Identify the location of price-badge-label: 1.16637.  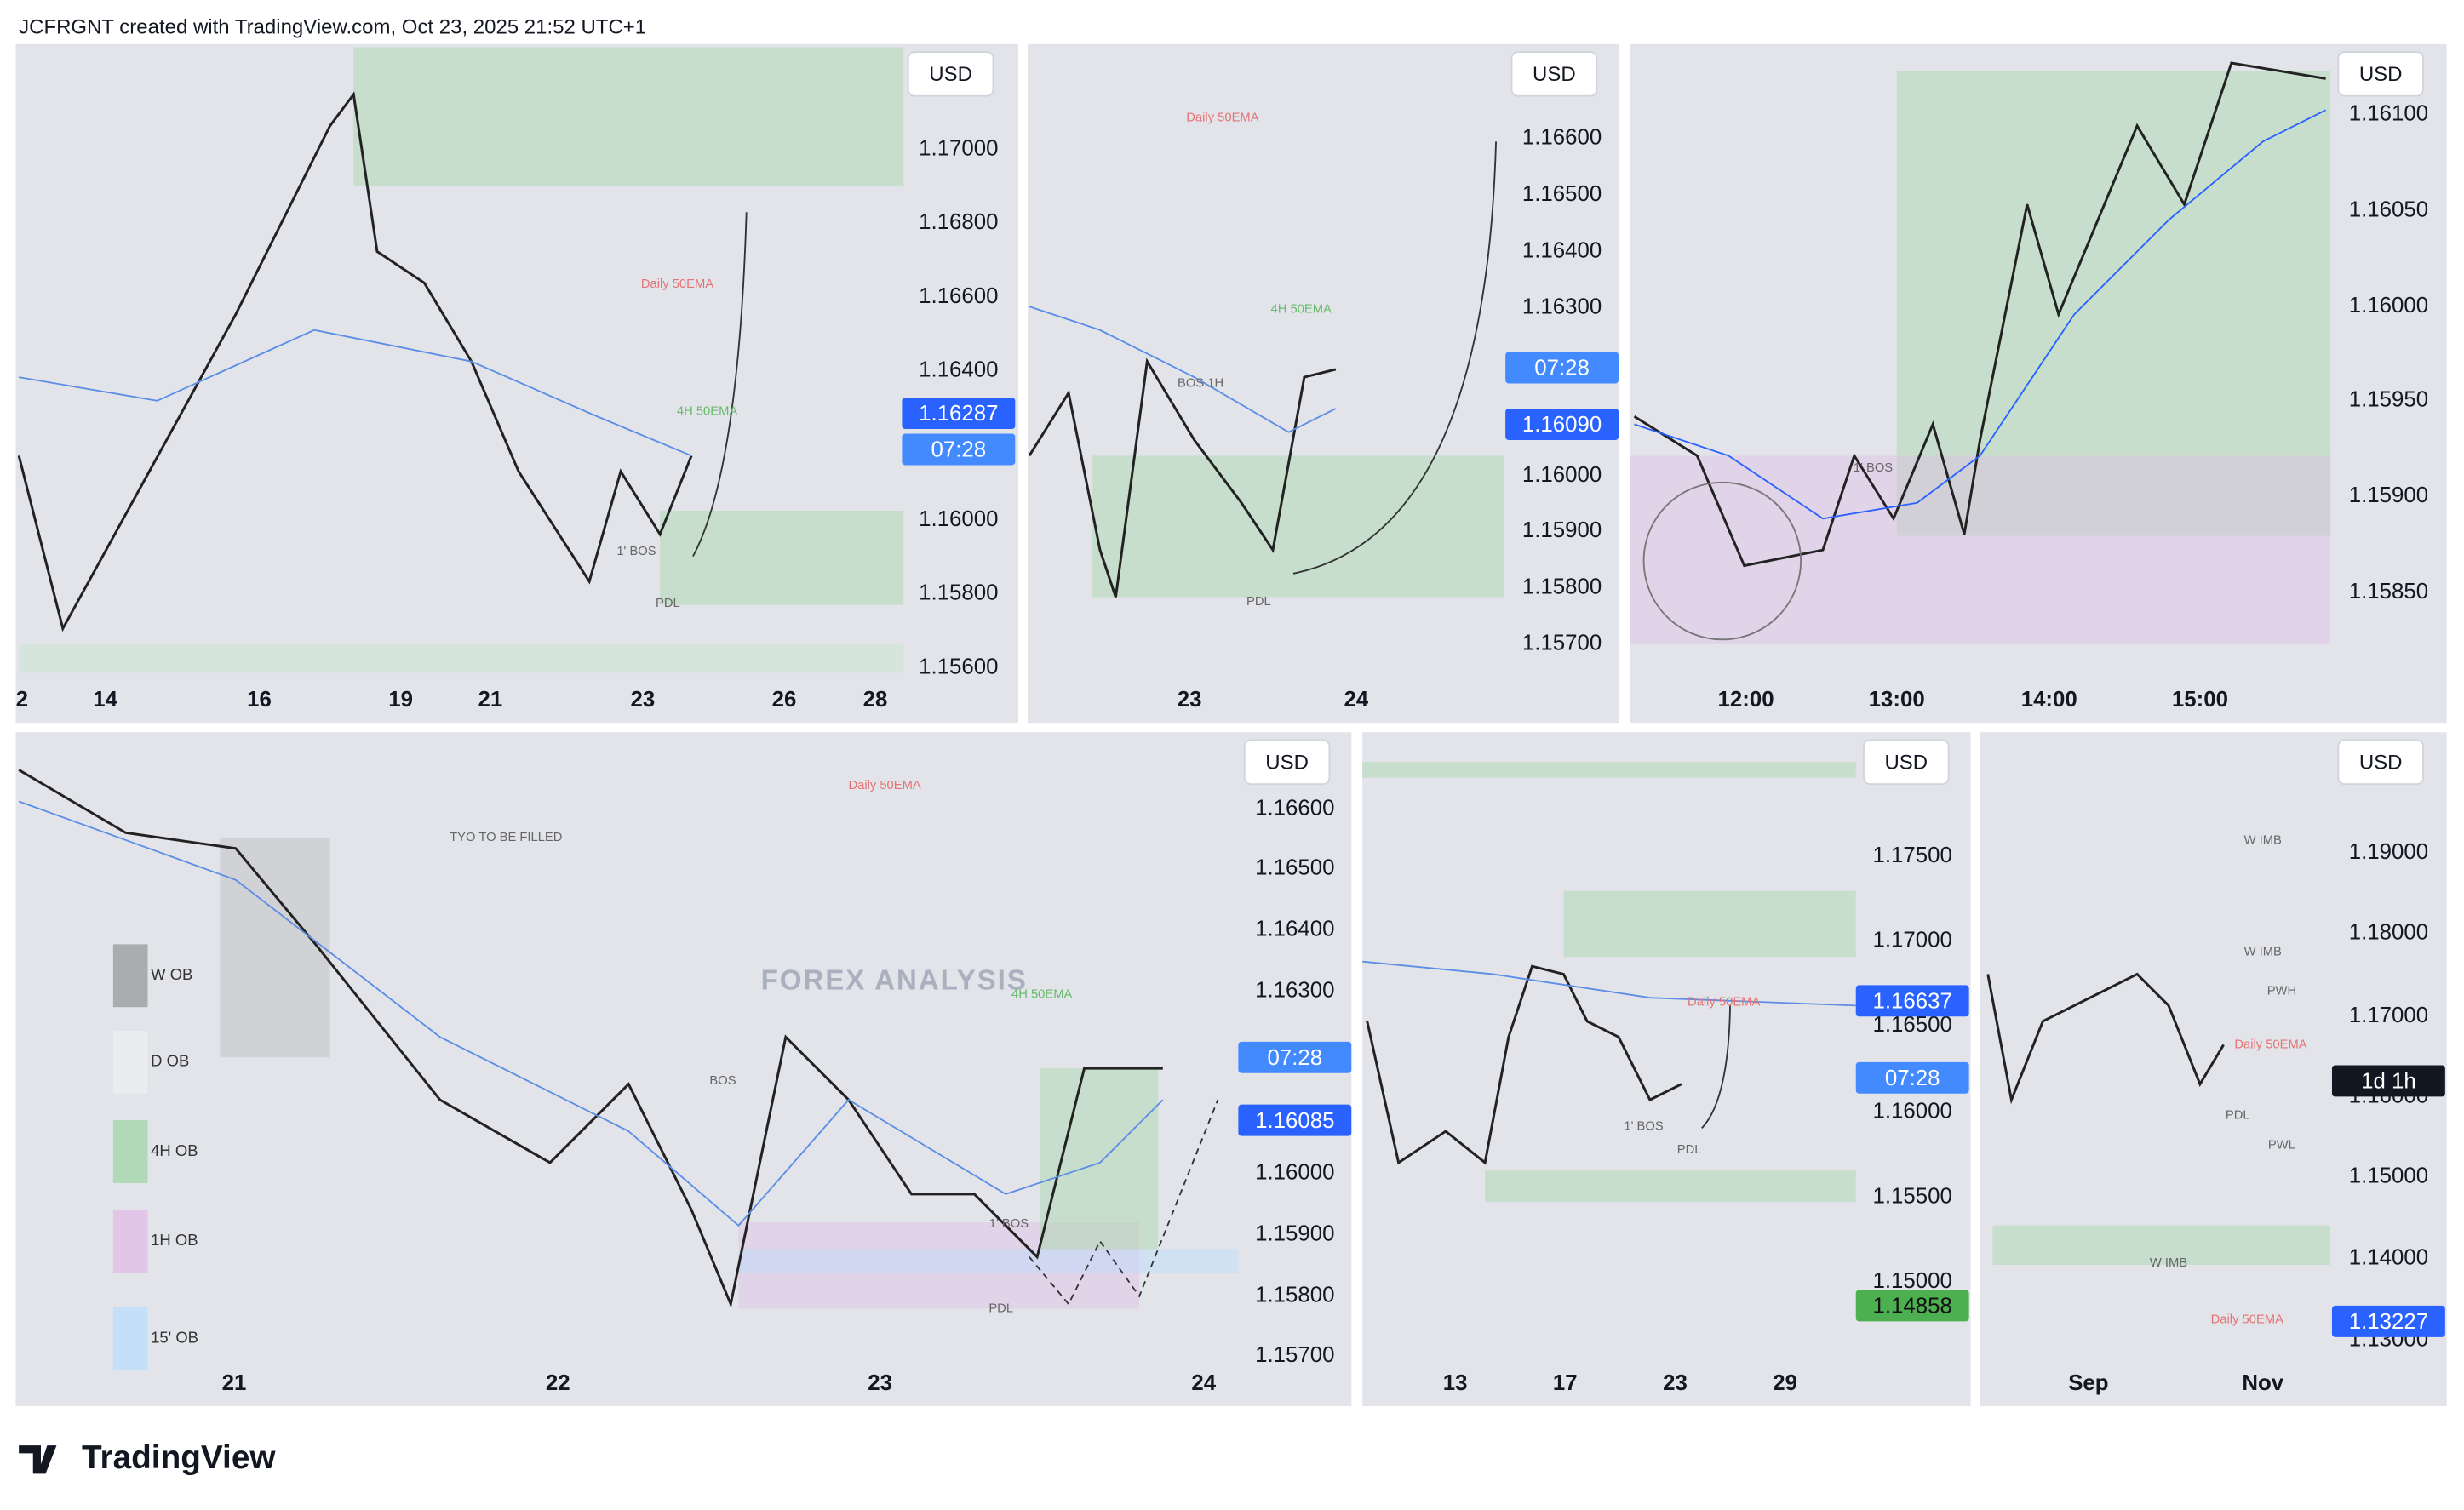
(1912, 1002).